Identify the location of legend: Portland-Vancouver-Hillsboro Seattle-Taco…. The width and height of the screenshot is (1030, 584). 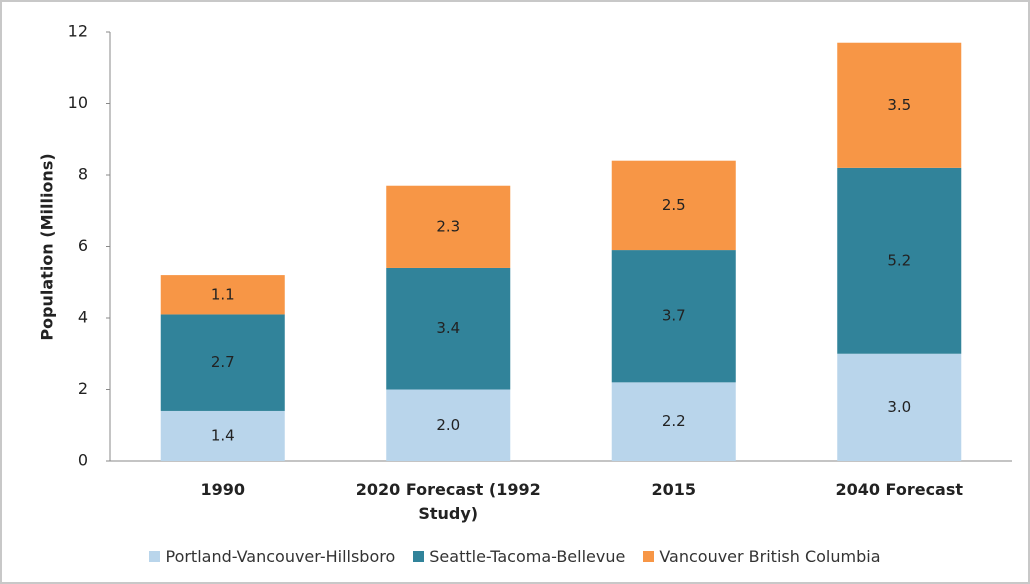
(515, 556).